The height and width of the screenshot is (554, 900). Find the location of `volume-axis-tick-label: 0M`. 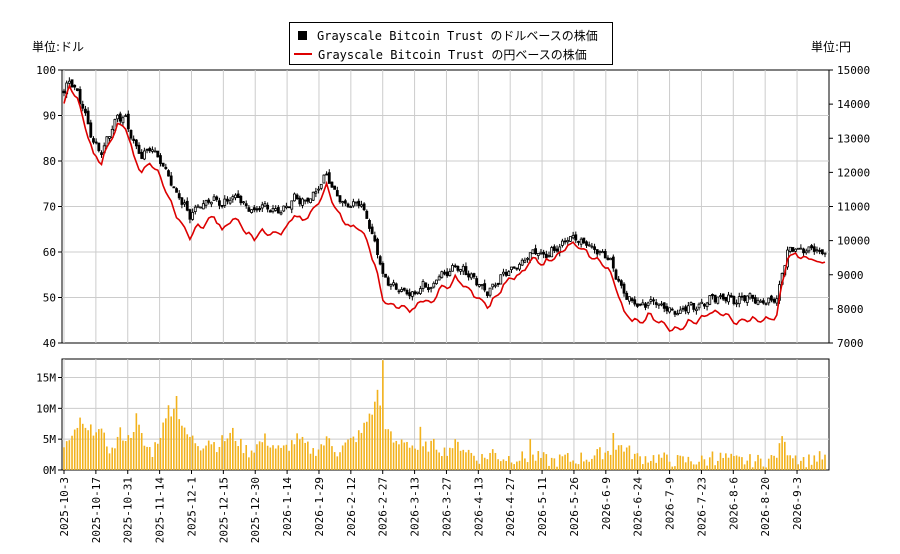

volume-axis-tick-label: 0M is located at coordinates (50, 470).